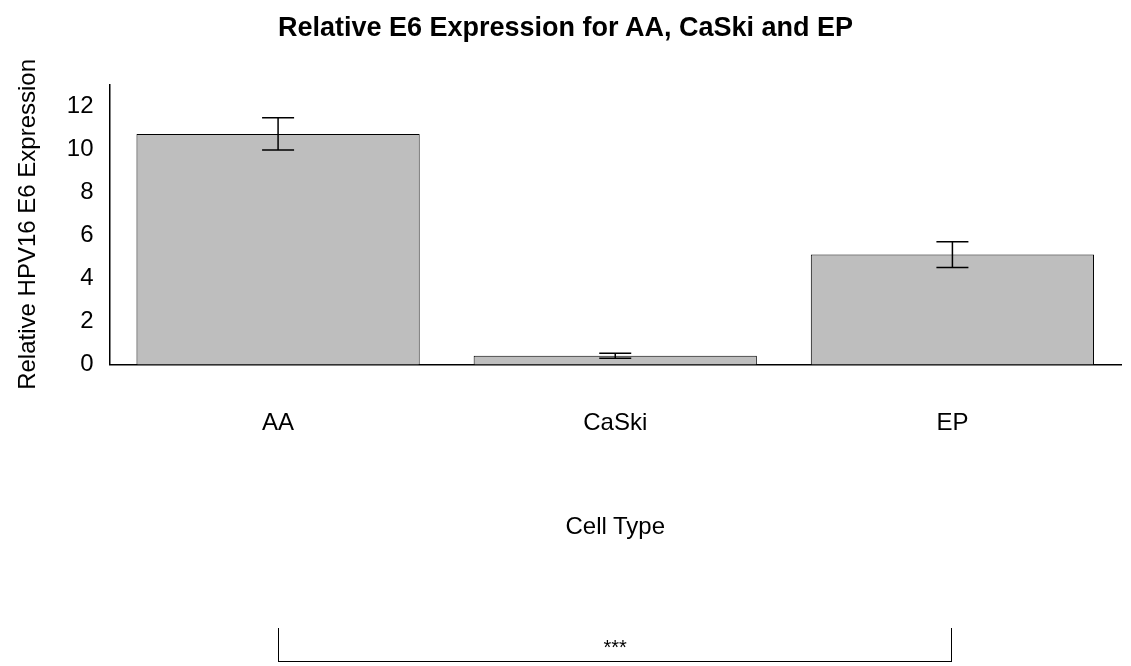 This screenshot has height=666, width=1131. I want to click on y-tick-label: 2, so click(87, 319).